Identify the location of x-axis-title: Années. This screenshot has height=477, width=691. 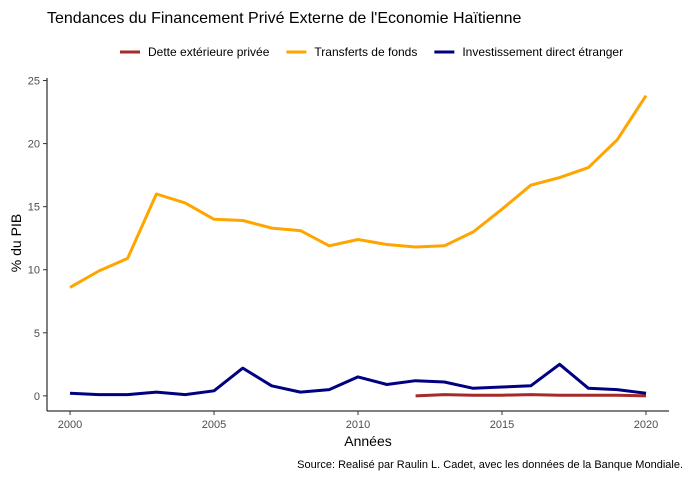
(367, 441).